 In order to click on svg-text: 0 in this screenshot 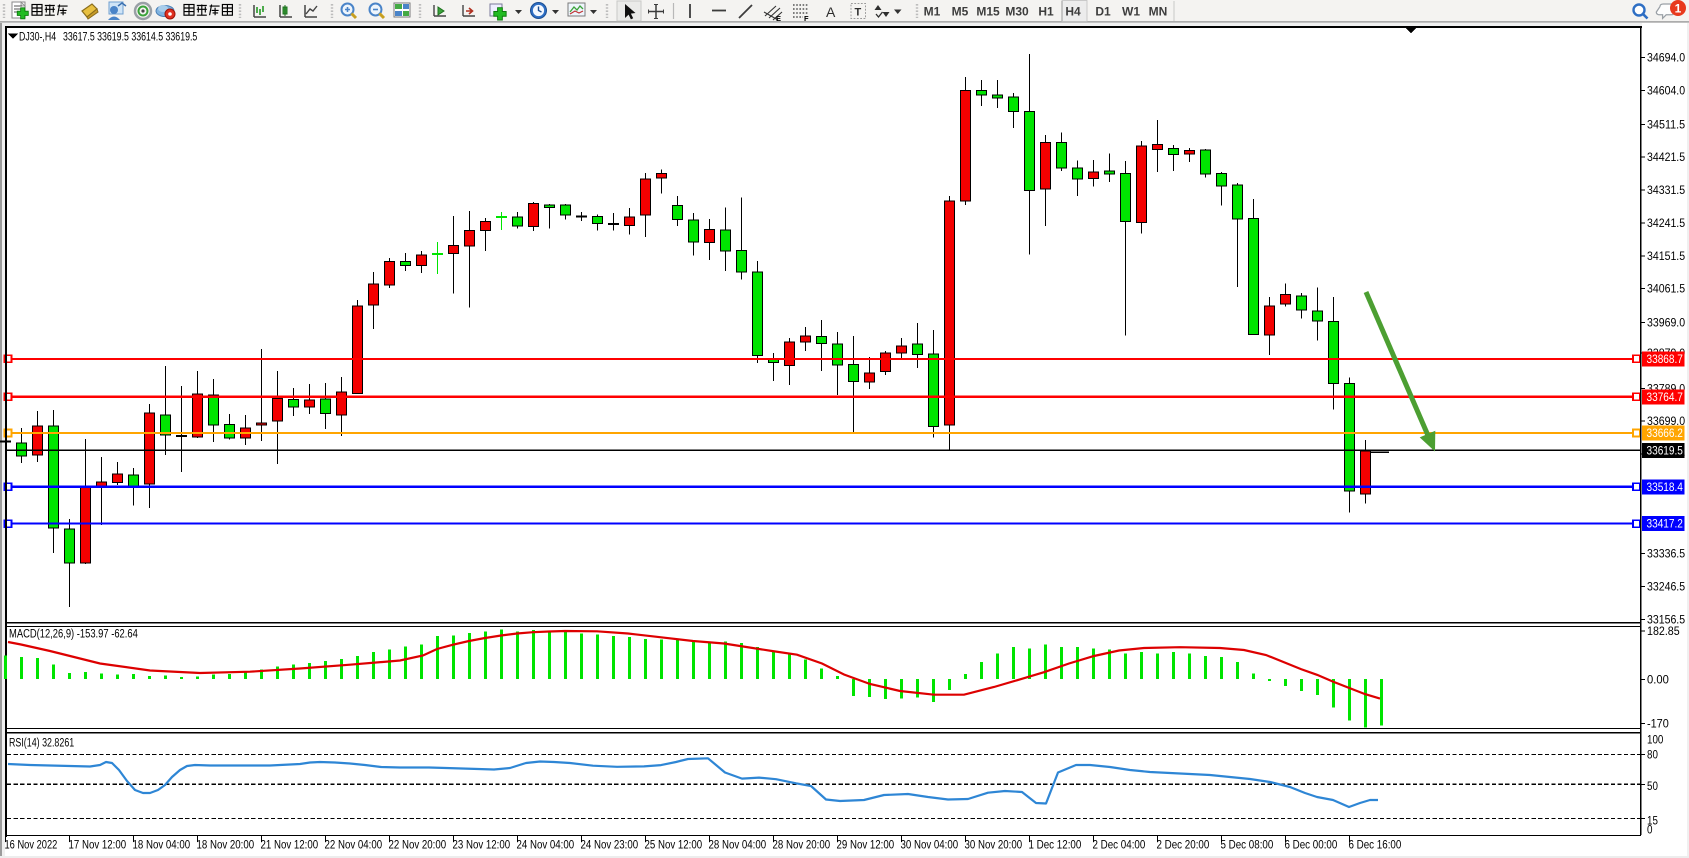, I will do `click(1650, 831)`.